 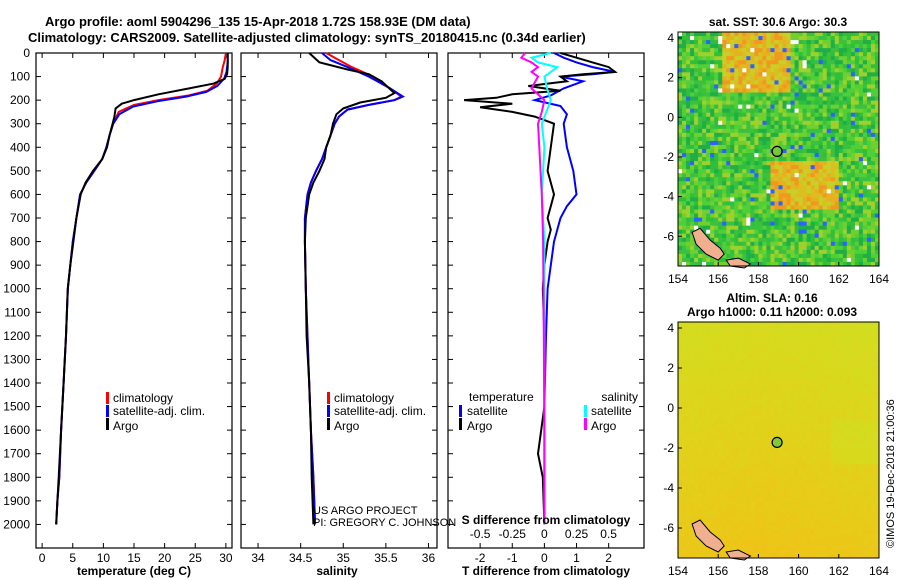 I want to click on salinity-legend: climatology satellite-adj. clim. Argo, so click(x=376, y=412).